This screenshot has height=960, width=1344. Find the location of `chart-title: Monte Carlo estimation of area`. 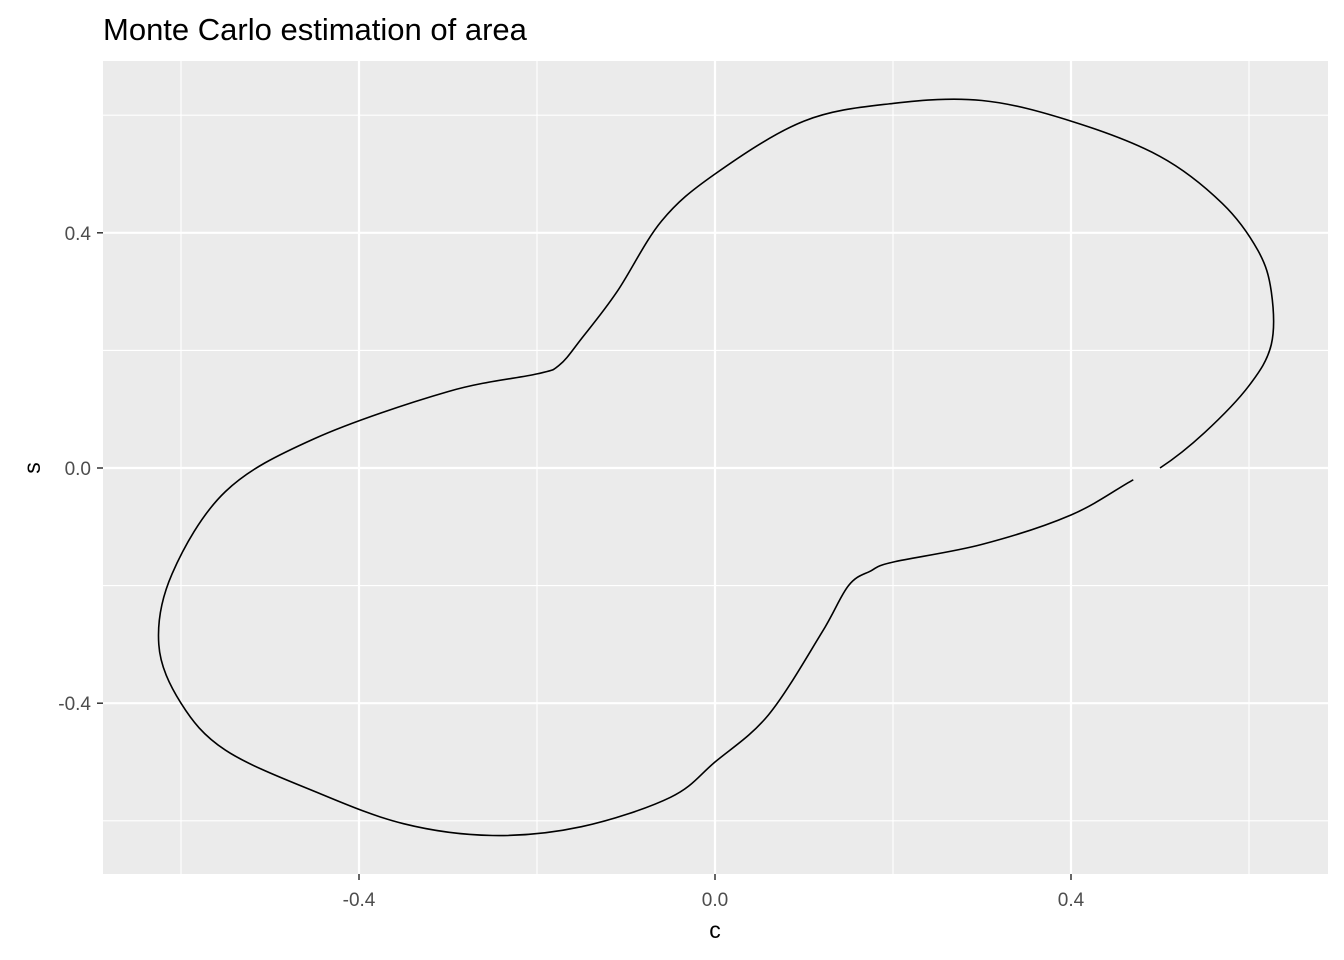

chart-title: Monte Carlo estimation of area is located at coordinates (315, 29).